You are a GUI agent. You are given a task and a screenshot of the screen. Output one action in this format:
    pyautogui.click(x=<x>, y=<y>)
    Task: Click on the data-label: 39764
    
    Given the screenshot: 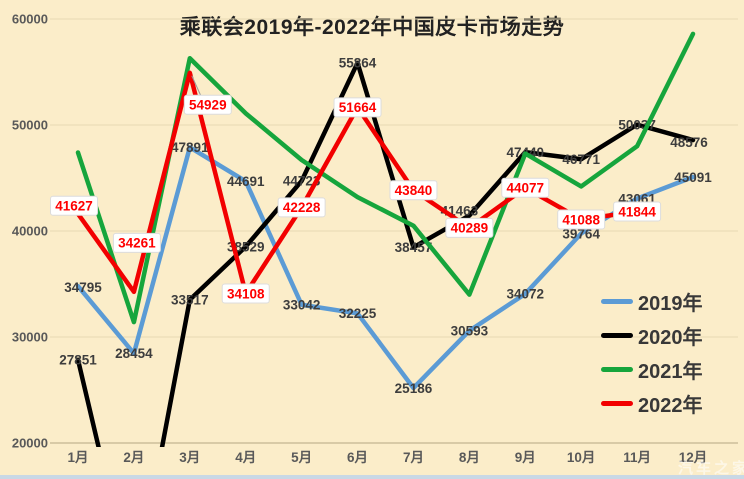 What is the action you would take?
    pyautogui.click(x=581, y=233)
    